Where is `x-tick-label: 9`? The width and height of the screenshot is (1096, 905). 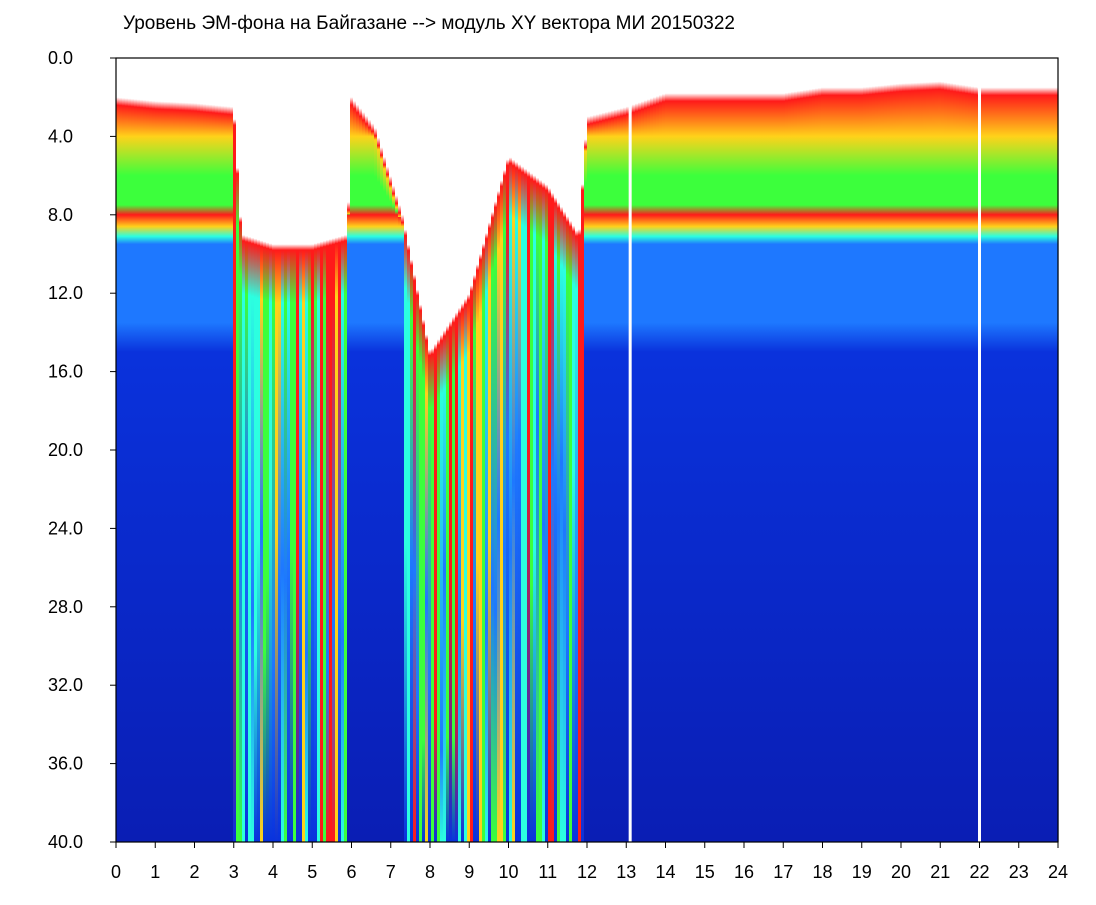
x-tick-label: 9 is located at coordinates (469, 872).